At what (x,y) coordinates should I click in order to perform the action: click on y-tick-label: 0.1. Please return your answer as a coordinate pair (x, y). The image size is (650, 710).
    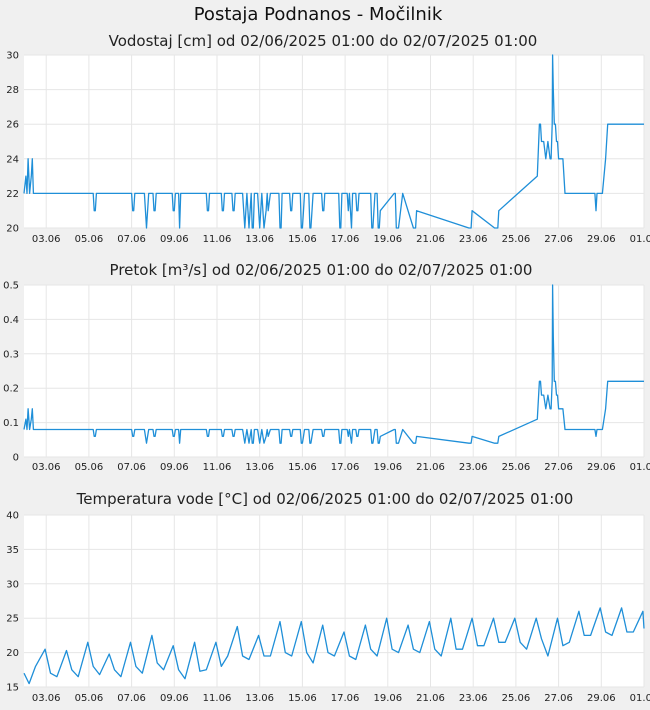
    Looking at the image, I should click on (11, 423).